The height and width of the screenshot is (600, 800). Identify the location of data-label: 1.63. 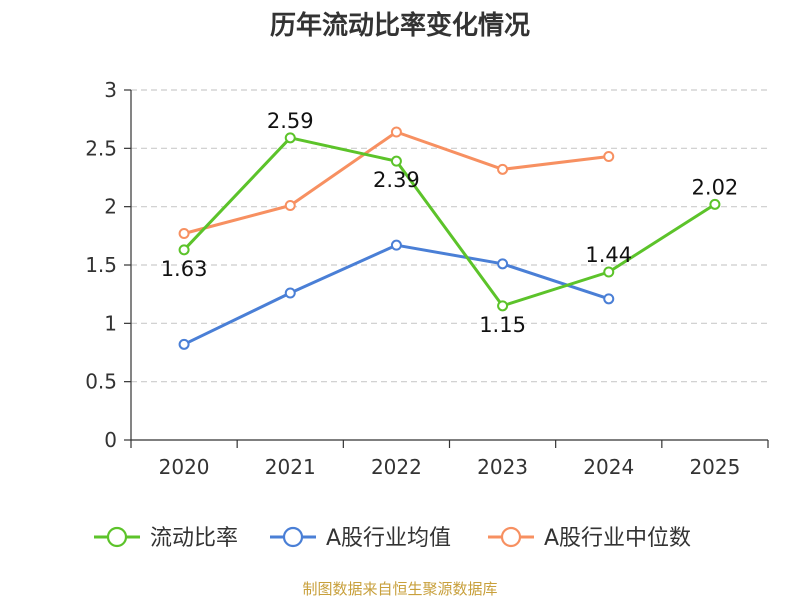
(184, 269).